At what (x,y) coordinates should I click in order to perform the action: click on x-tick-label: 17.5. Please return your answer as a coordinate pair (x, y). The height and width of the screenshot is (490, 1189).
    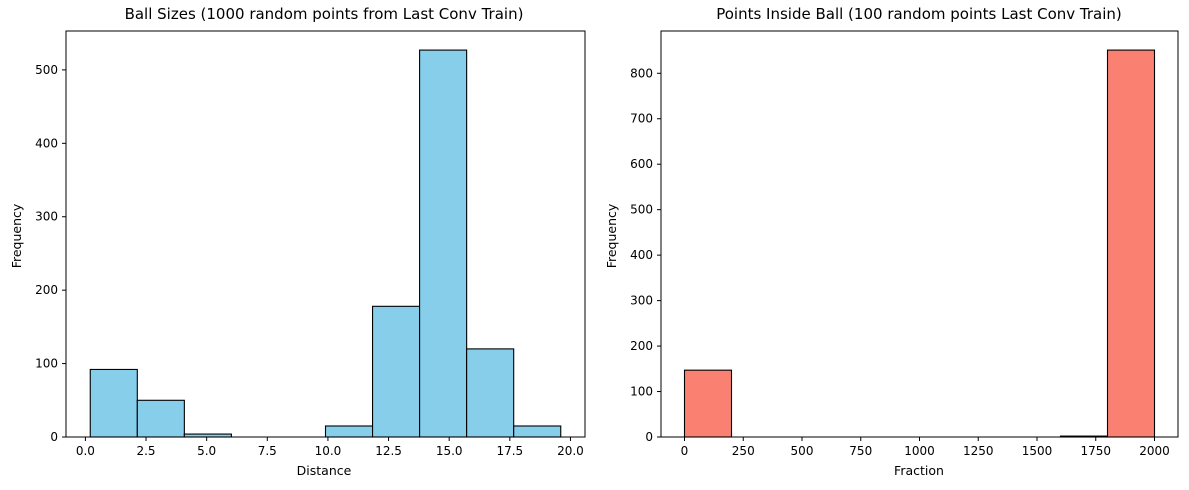
    Looking at the image, I should click on (509, 451).